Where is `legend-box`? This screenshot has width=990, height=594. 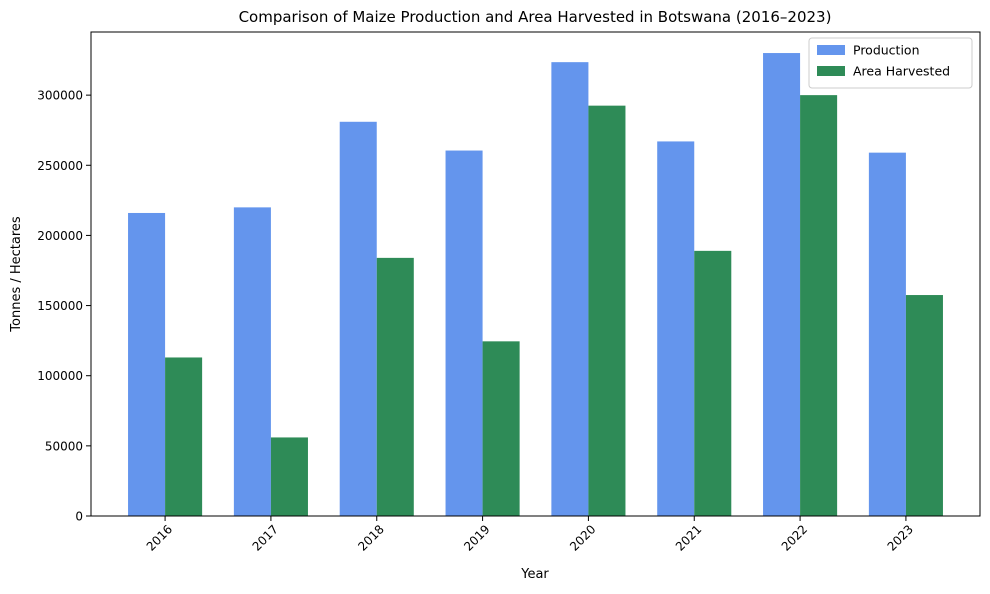 legend-box is located at coordinates (890, 63).